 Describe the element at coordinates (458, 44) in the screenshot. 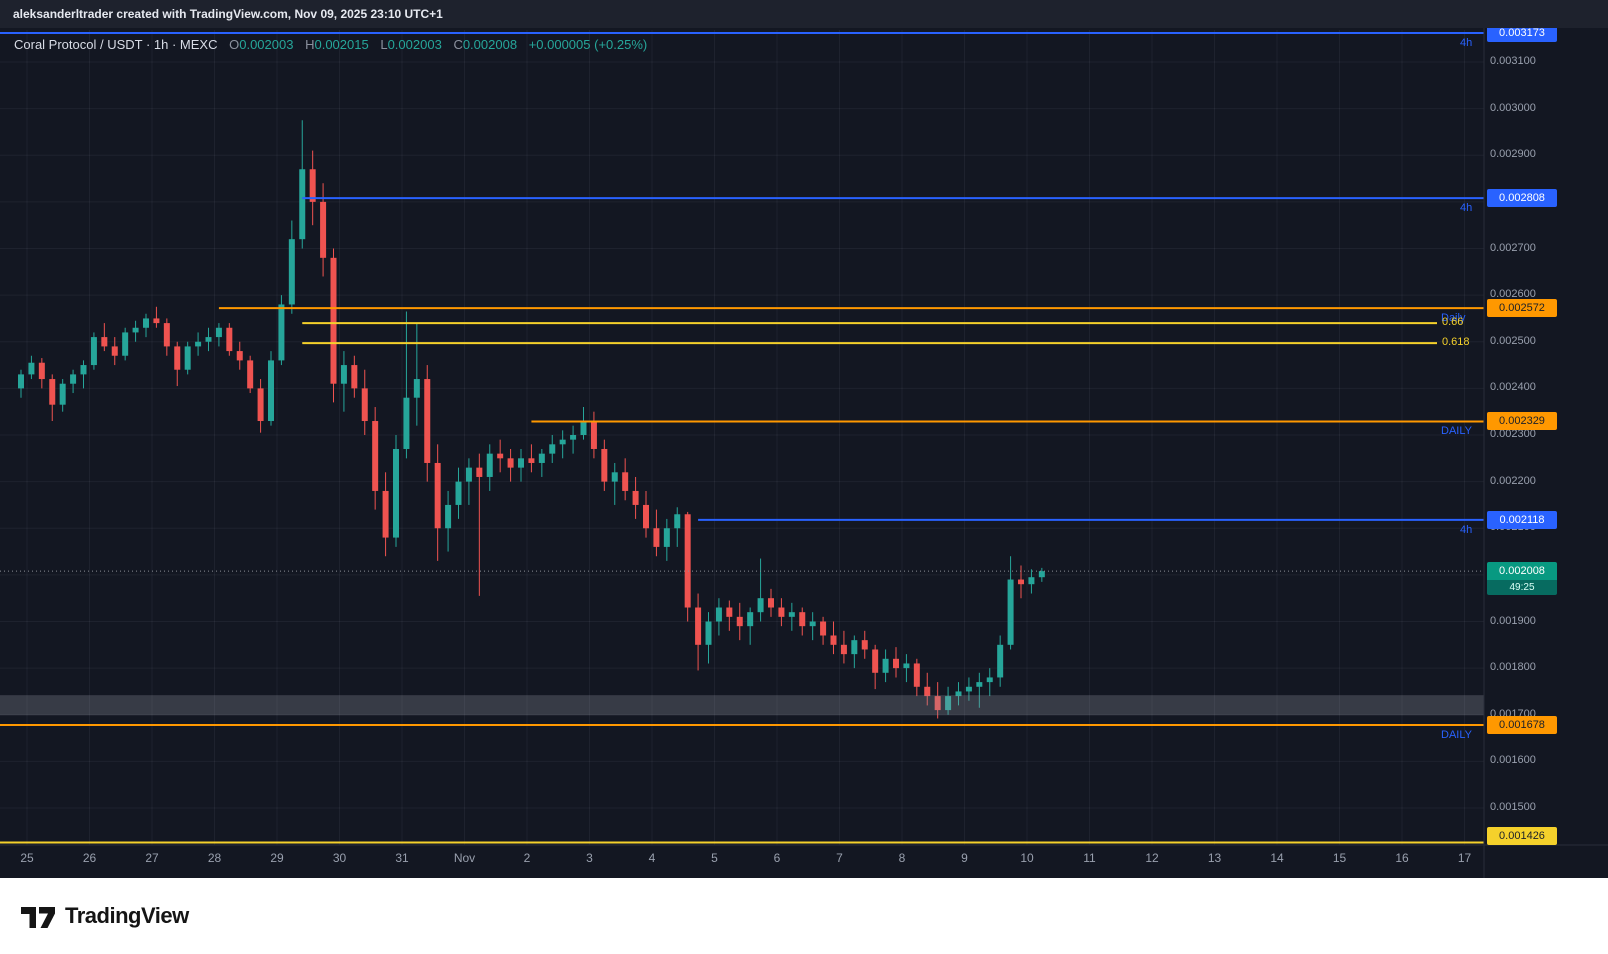

I see `close-label: C` at that location.